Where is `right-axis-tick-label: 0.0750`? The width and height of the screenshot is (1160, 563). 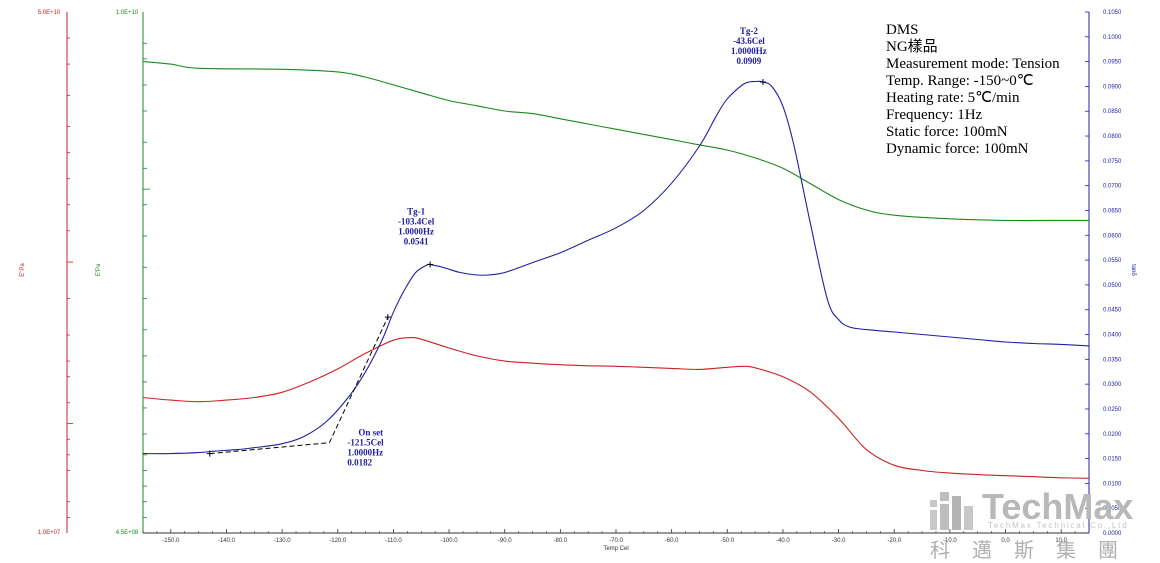 right-axis-tick-label: 0.0750 is located at coordinates (1112, 162).